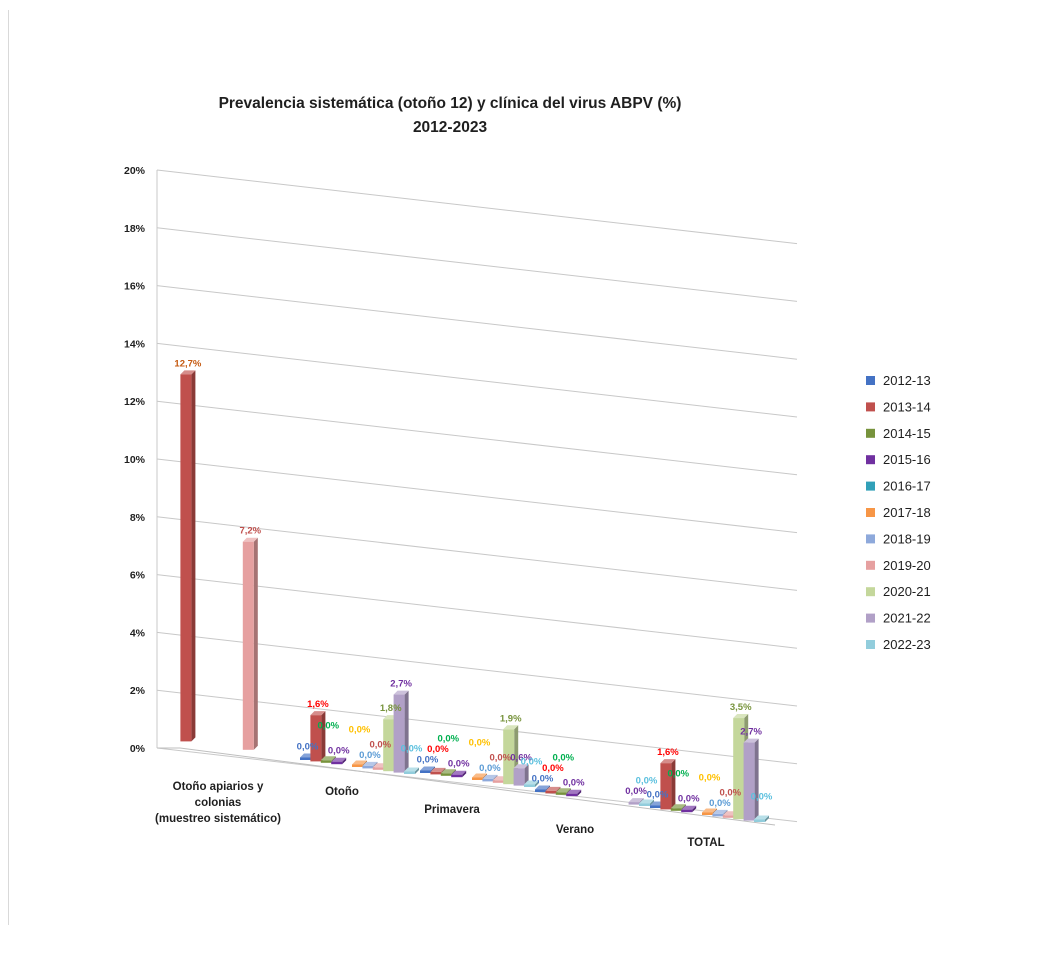 This screenshot has width=1052, height=968. What do you see at coordinates (135, 460) in the screenshot?
I see `y-tick-label: 10%` at bounding box center [135, 460].